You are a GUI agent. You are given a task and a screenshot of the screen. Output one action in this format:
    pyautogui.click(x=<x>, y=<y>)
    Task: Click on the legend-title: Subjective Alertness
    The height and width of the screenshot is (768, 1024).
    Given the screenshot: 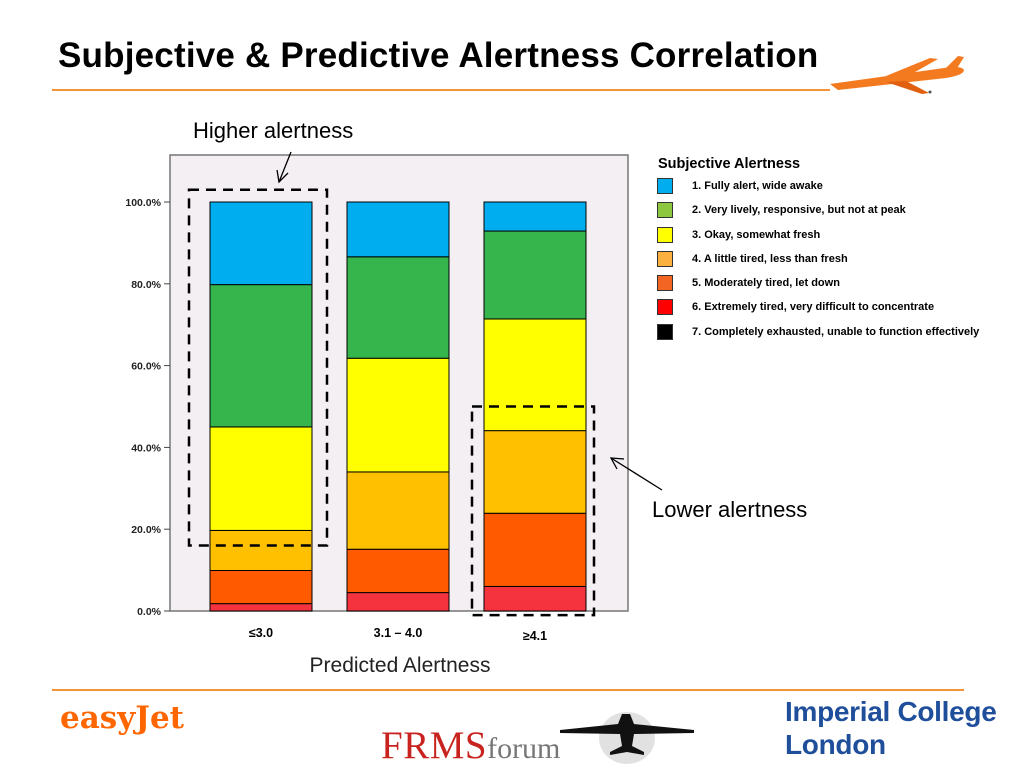 What is the action you would take?
    pyautogui.click(x=729, y=164)
    